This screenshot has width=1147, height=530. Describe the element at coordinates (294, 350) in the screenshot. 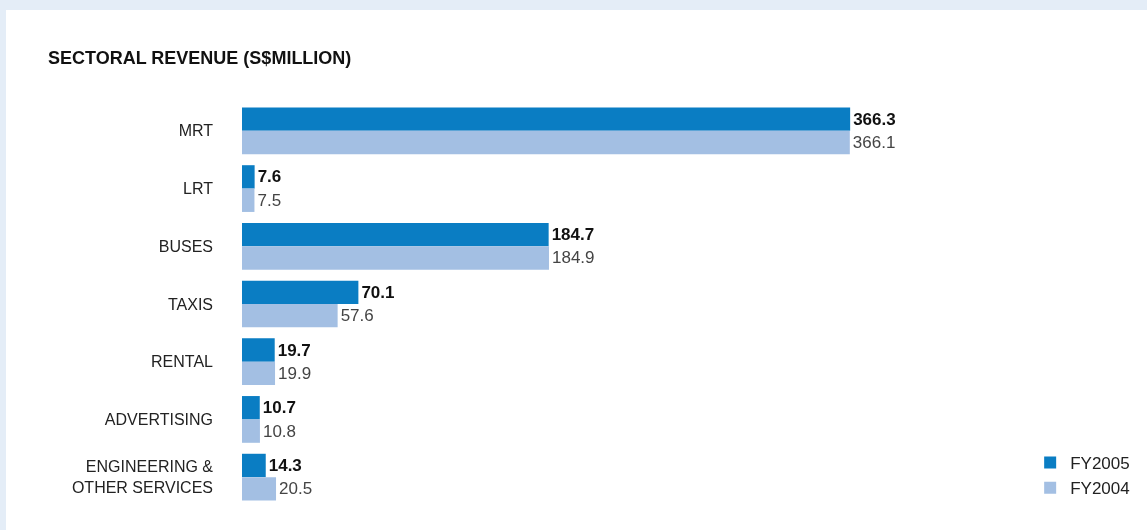

I see `data-label: 19.7` at that location.